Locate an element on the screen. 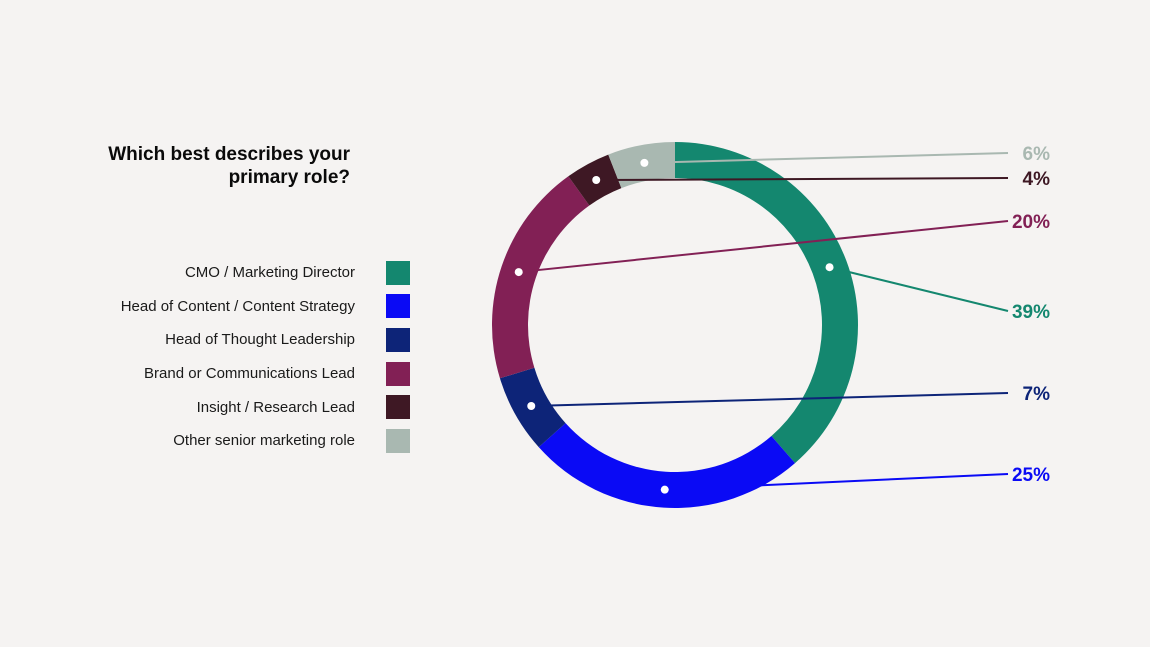 The image size is (1150, 647). leader-dot-cmo-marketing-director is located at coordinates (829, 267).